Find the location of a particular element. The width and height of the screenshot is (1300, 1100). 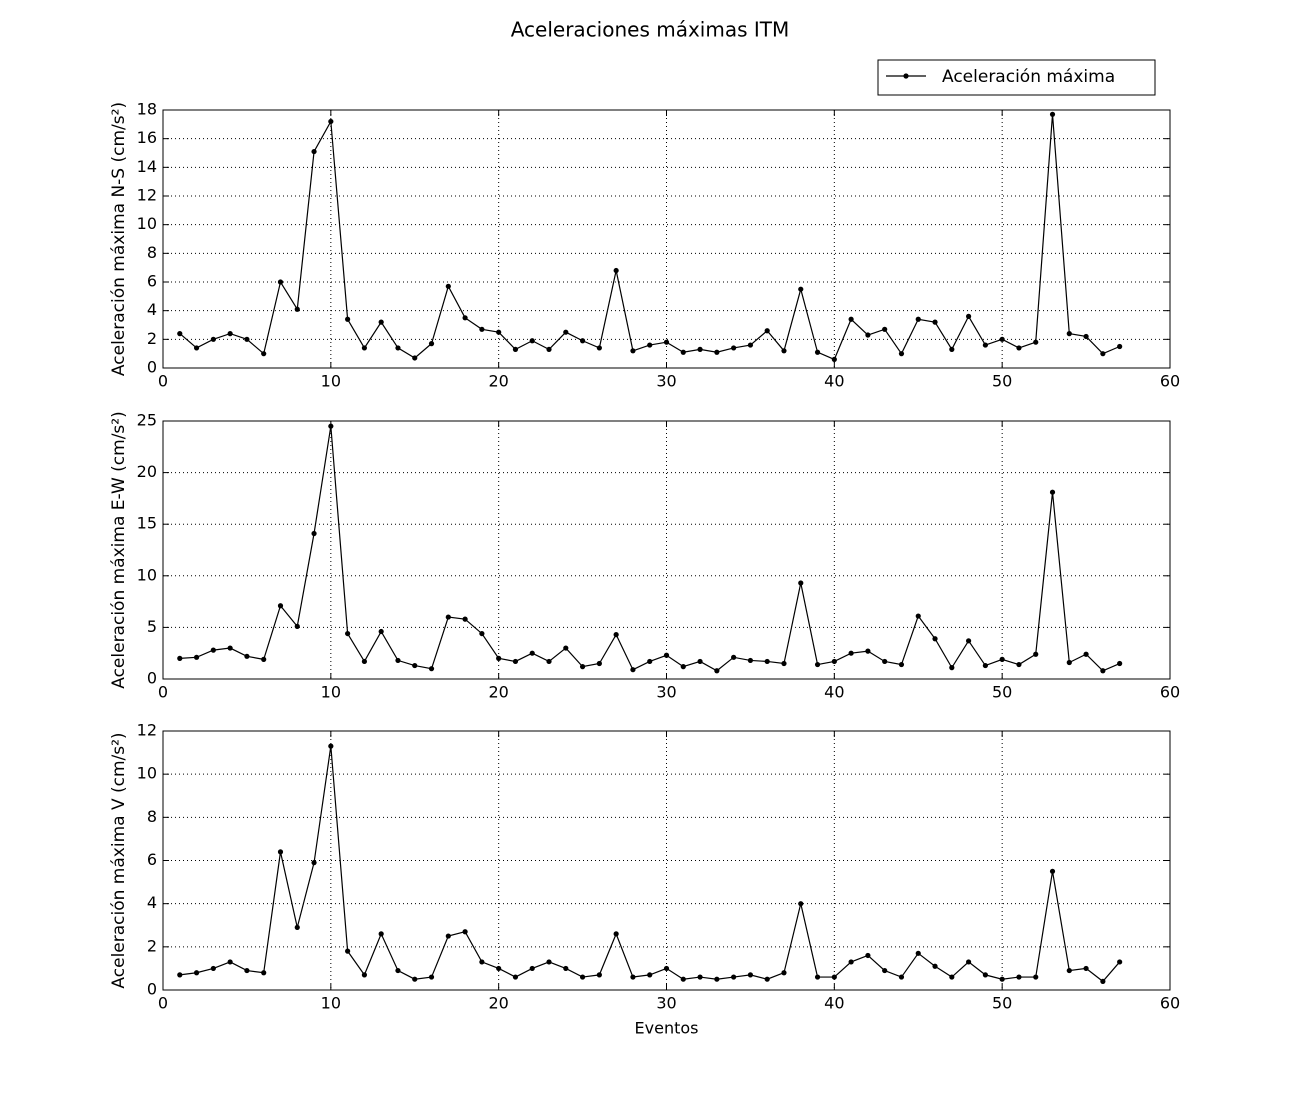

x-tick-label: 0 is located at coordinates (163, 692).